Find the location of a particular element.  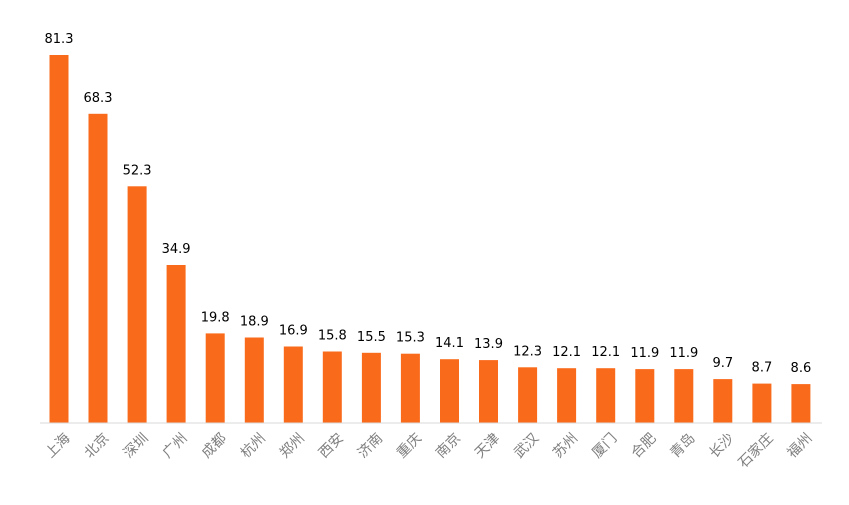

value-label-3: 34.9 is located at coordinates (176, 249).